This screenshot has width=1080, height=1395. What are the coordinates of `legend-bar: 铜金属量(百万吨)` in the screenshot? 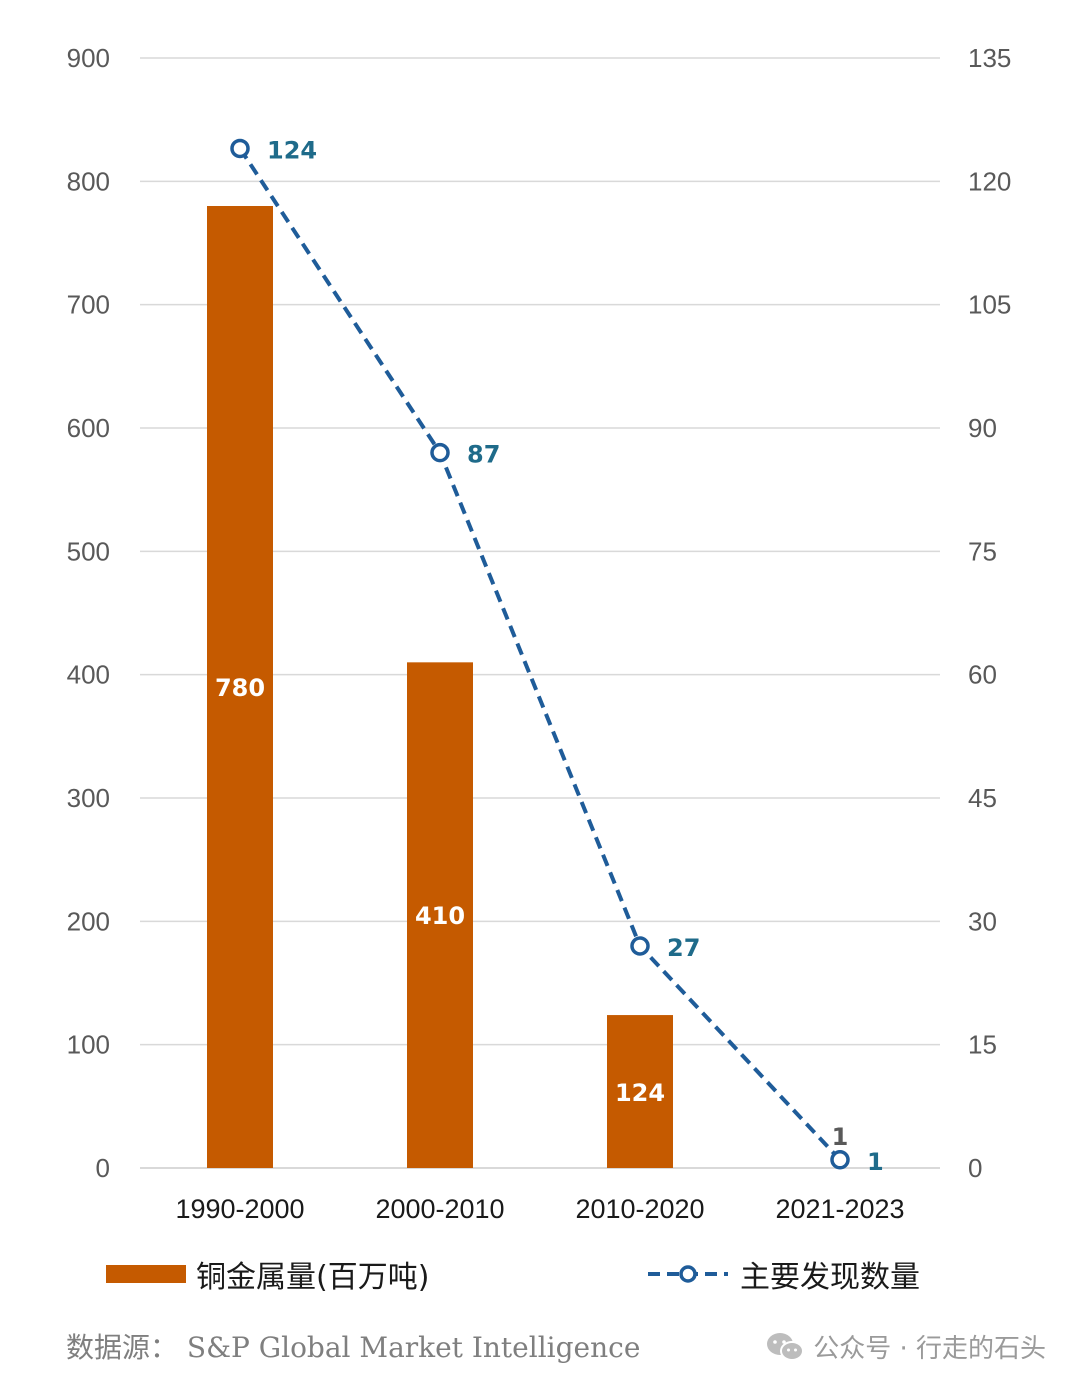 It's located at (267, 1274).